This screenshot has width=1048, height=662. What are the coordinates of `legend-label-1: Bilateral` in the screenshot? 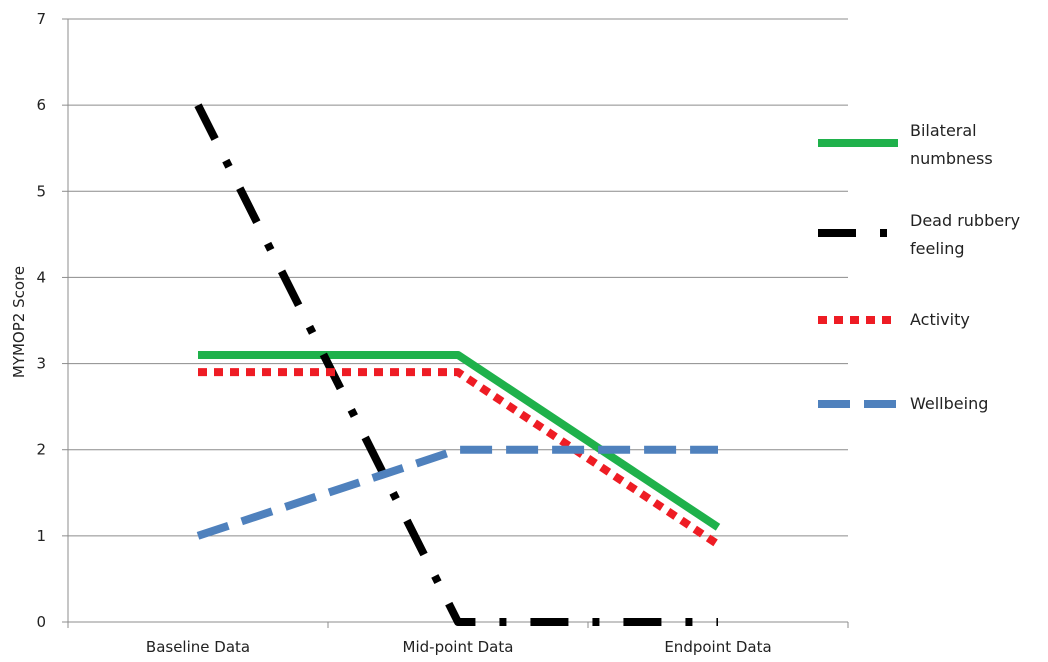 It's located at (943, 130).